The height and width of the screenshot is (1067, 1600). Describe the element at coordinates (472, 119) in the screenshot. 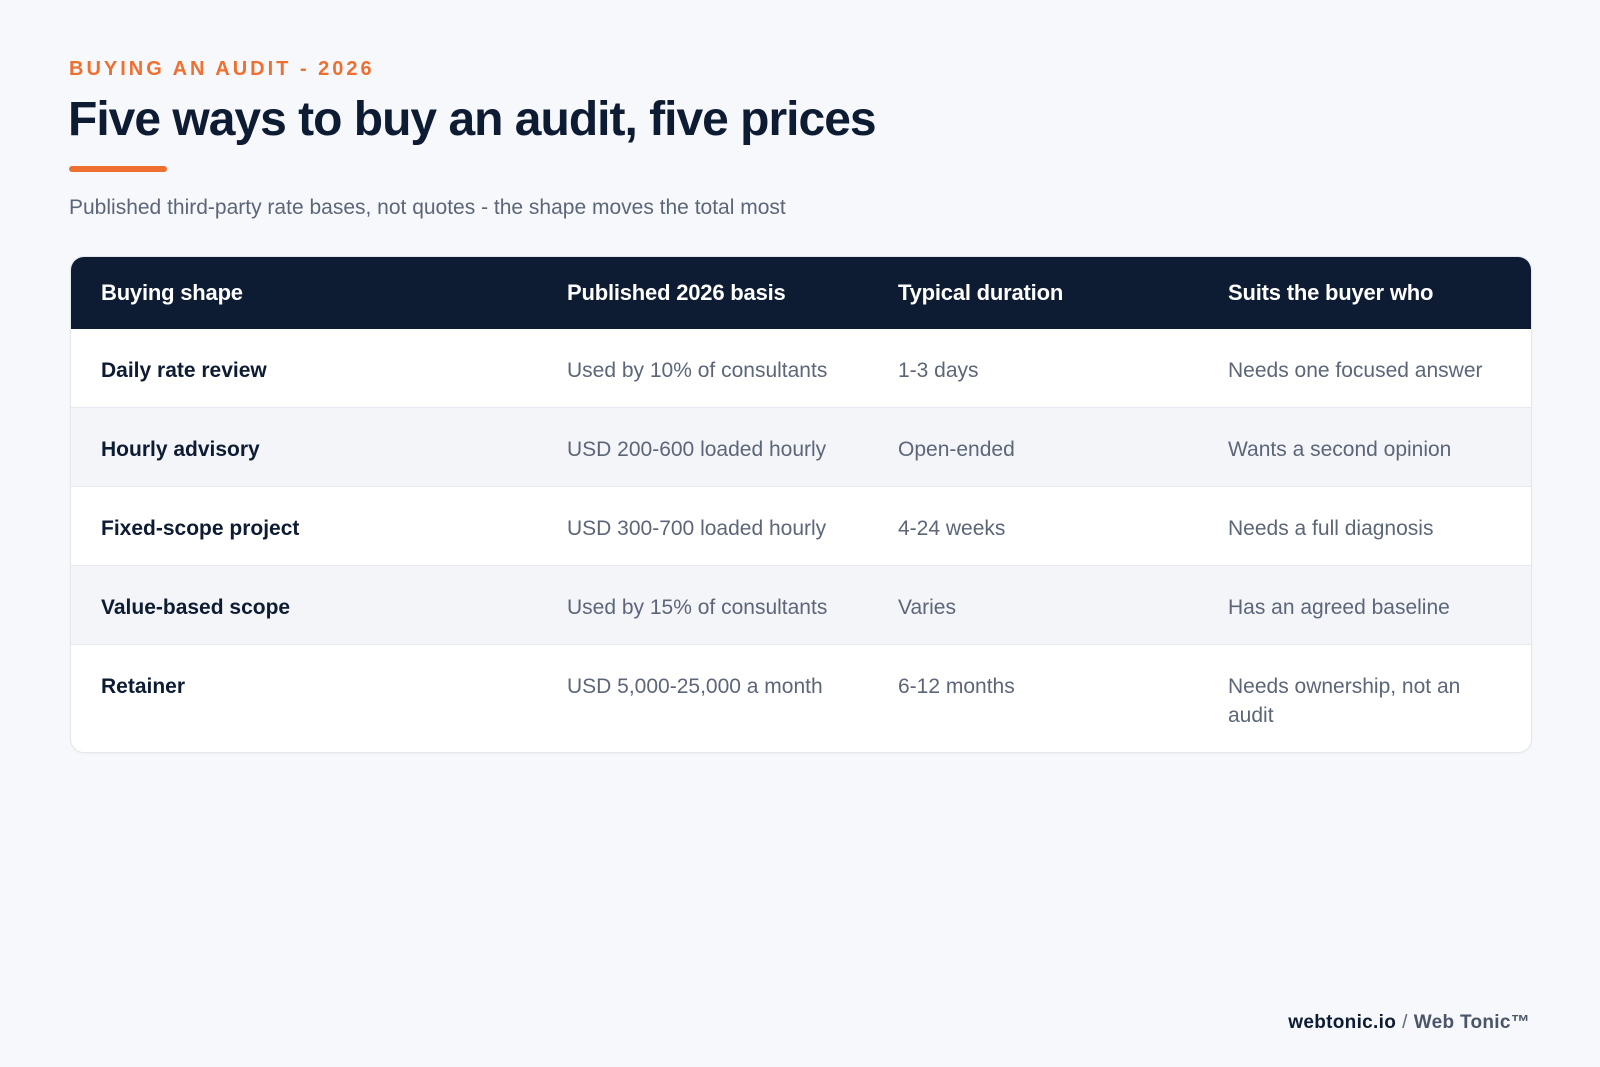

I see `page-title: Five ways to buy an audit, five prices` at that location.